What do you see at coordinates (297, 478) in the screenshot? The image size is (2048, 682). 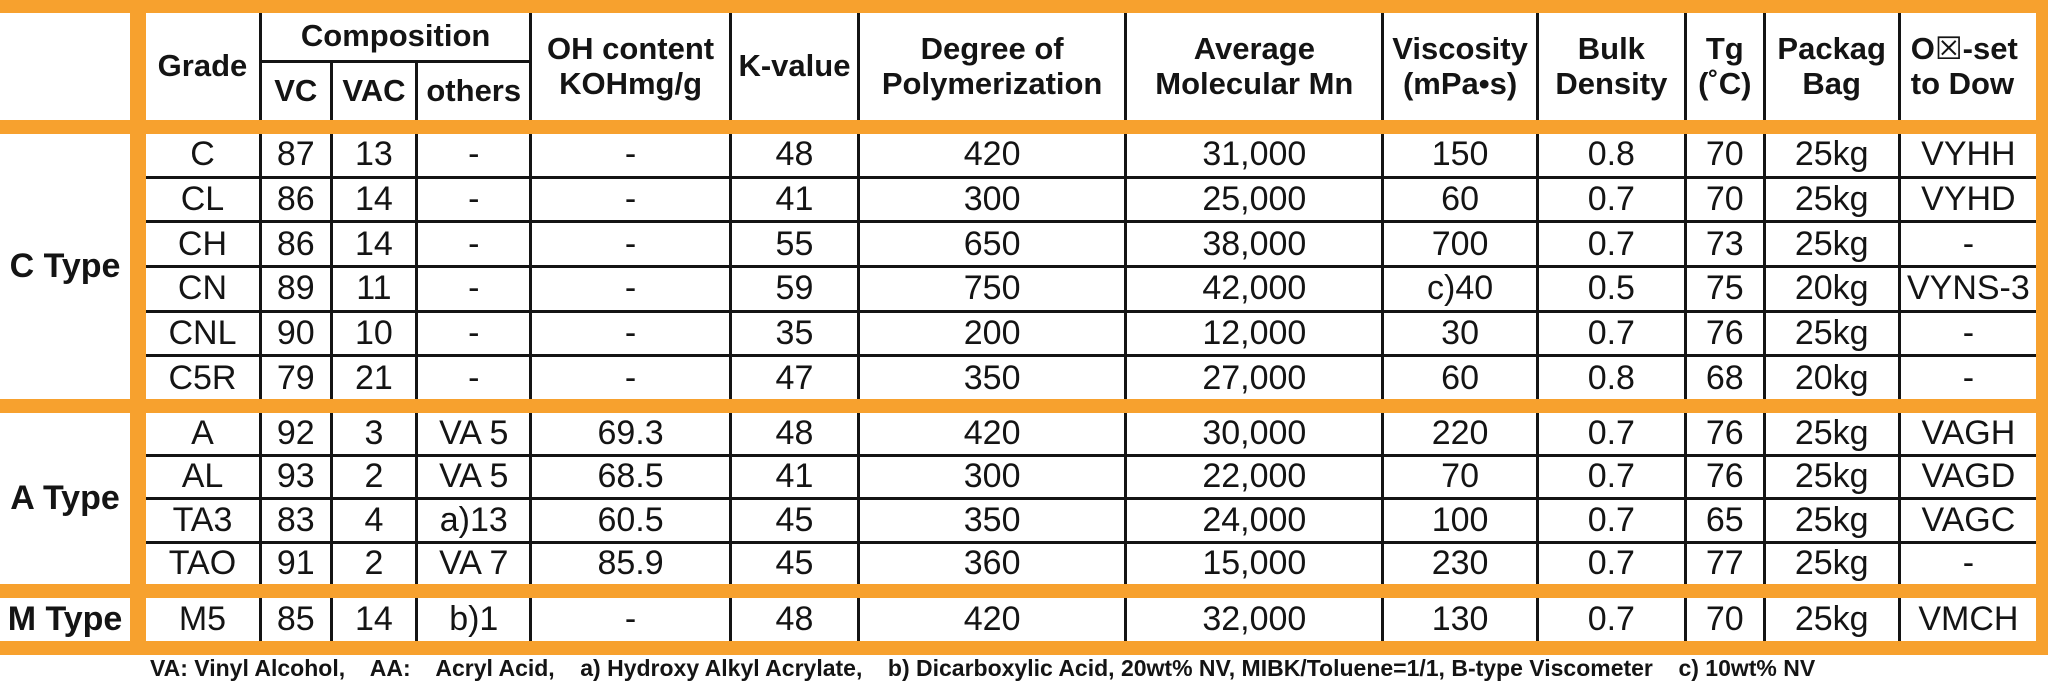 I see `cell-vc: 93` at bounding box center [297, 478].